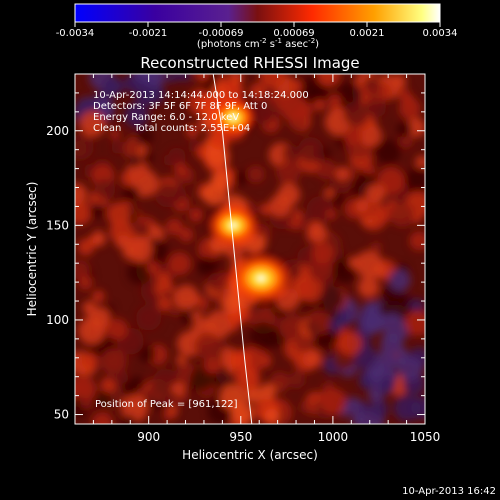 The image size is (500, 500). I want to click on annotation-energy: Energy Range: 6.0 - 12.0 keV, so click(166, 117).